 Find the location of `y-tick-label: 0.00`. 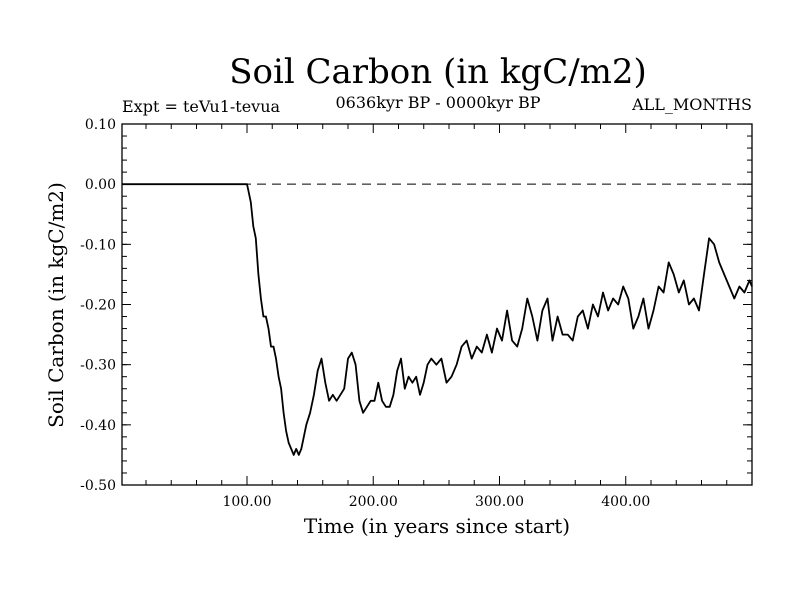

y-tick-label: 0.00 is located at coordinates (100, 185).